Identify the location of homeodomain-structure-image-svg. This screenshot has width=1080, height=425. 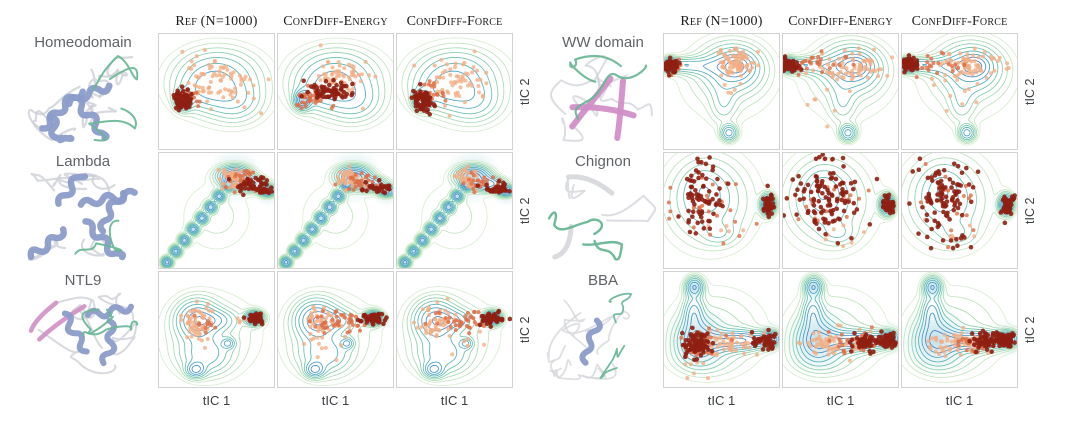
(83, 99).